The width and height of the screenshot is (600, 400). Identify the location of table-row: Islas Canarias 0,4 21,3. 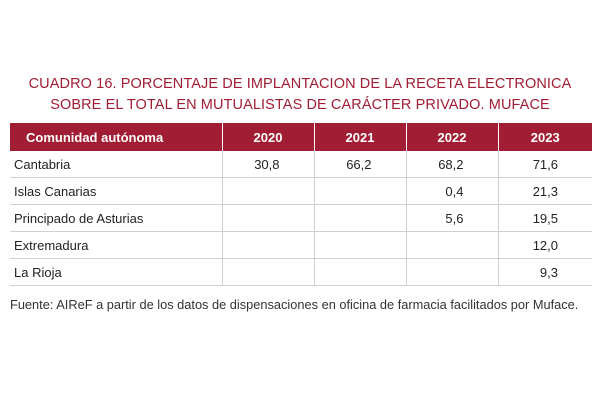
(301, 191).